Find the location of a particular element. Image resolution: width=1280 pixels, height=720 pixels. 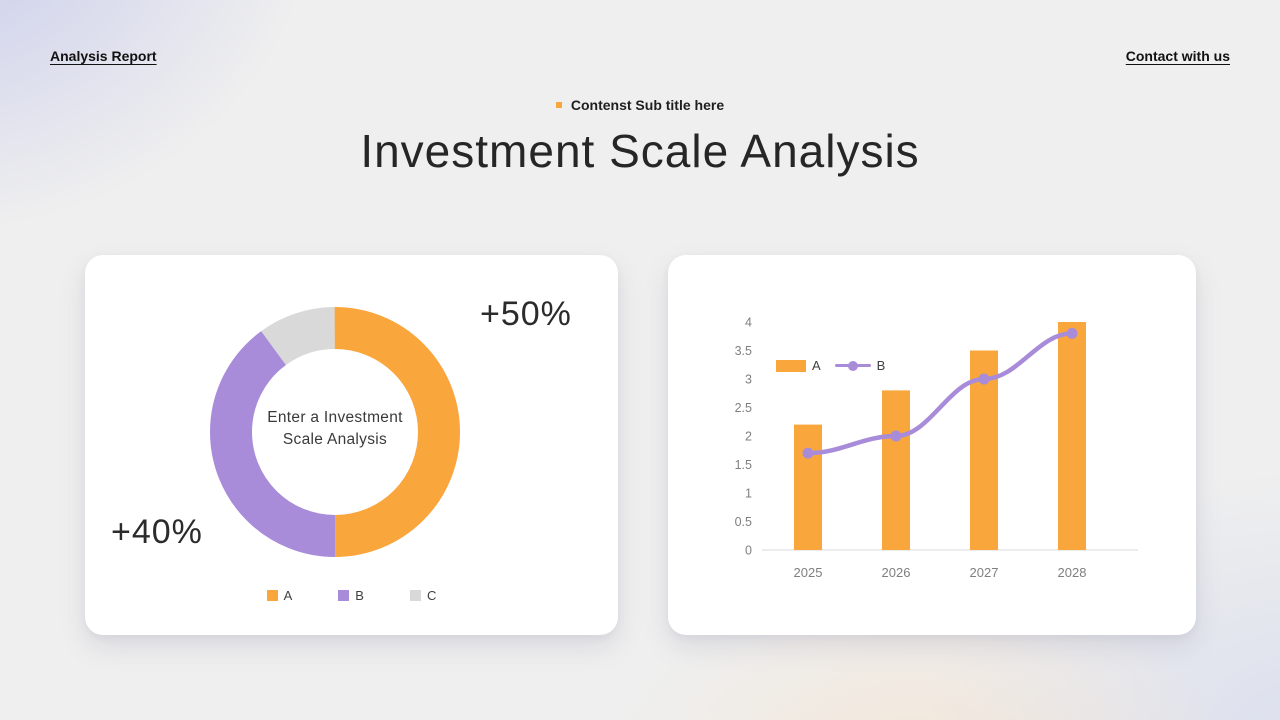

donut-callout-plus50: +50% is located at coordinates (526, 314).